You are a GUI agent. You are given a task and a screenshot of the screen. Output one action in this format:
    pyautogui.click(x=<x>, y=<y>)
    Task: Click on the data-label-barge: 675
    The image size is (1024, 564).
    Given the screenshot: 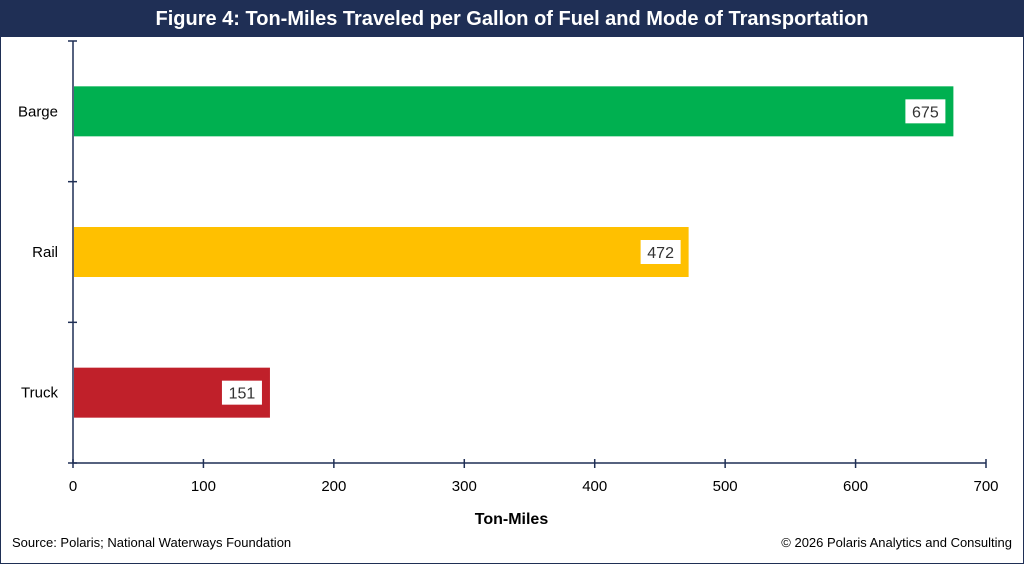 What is the action you would take?
    pyautogui.click(x=925, y=112)
    